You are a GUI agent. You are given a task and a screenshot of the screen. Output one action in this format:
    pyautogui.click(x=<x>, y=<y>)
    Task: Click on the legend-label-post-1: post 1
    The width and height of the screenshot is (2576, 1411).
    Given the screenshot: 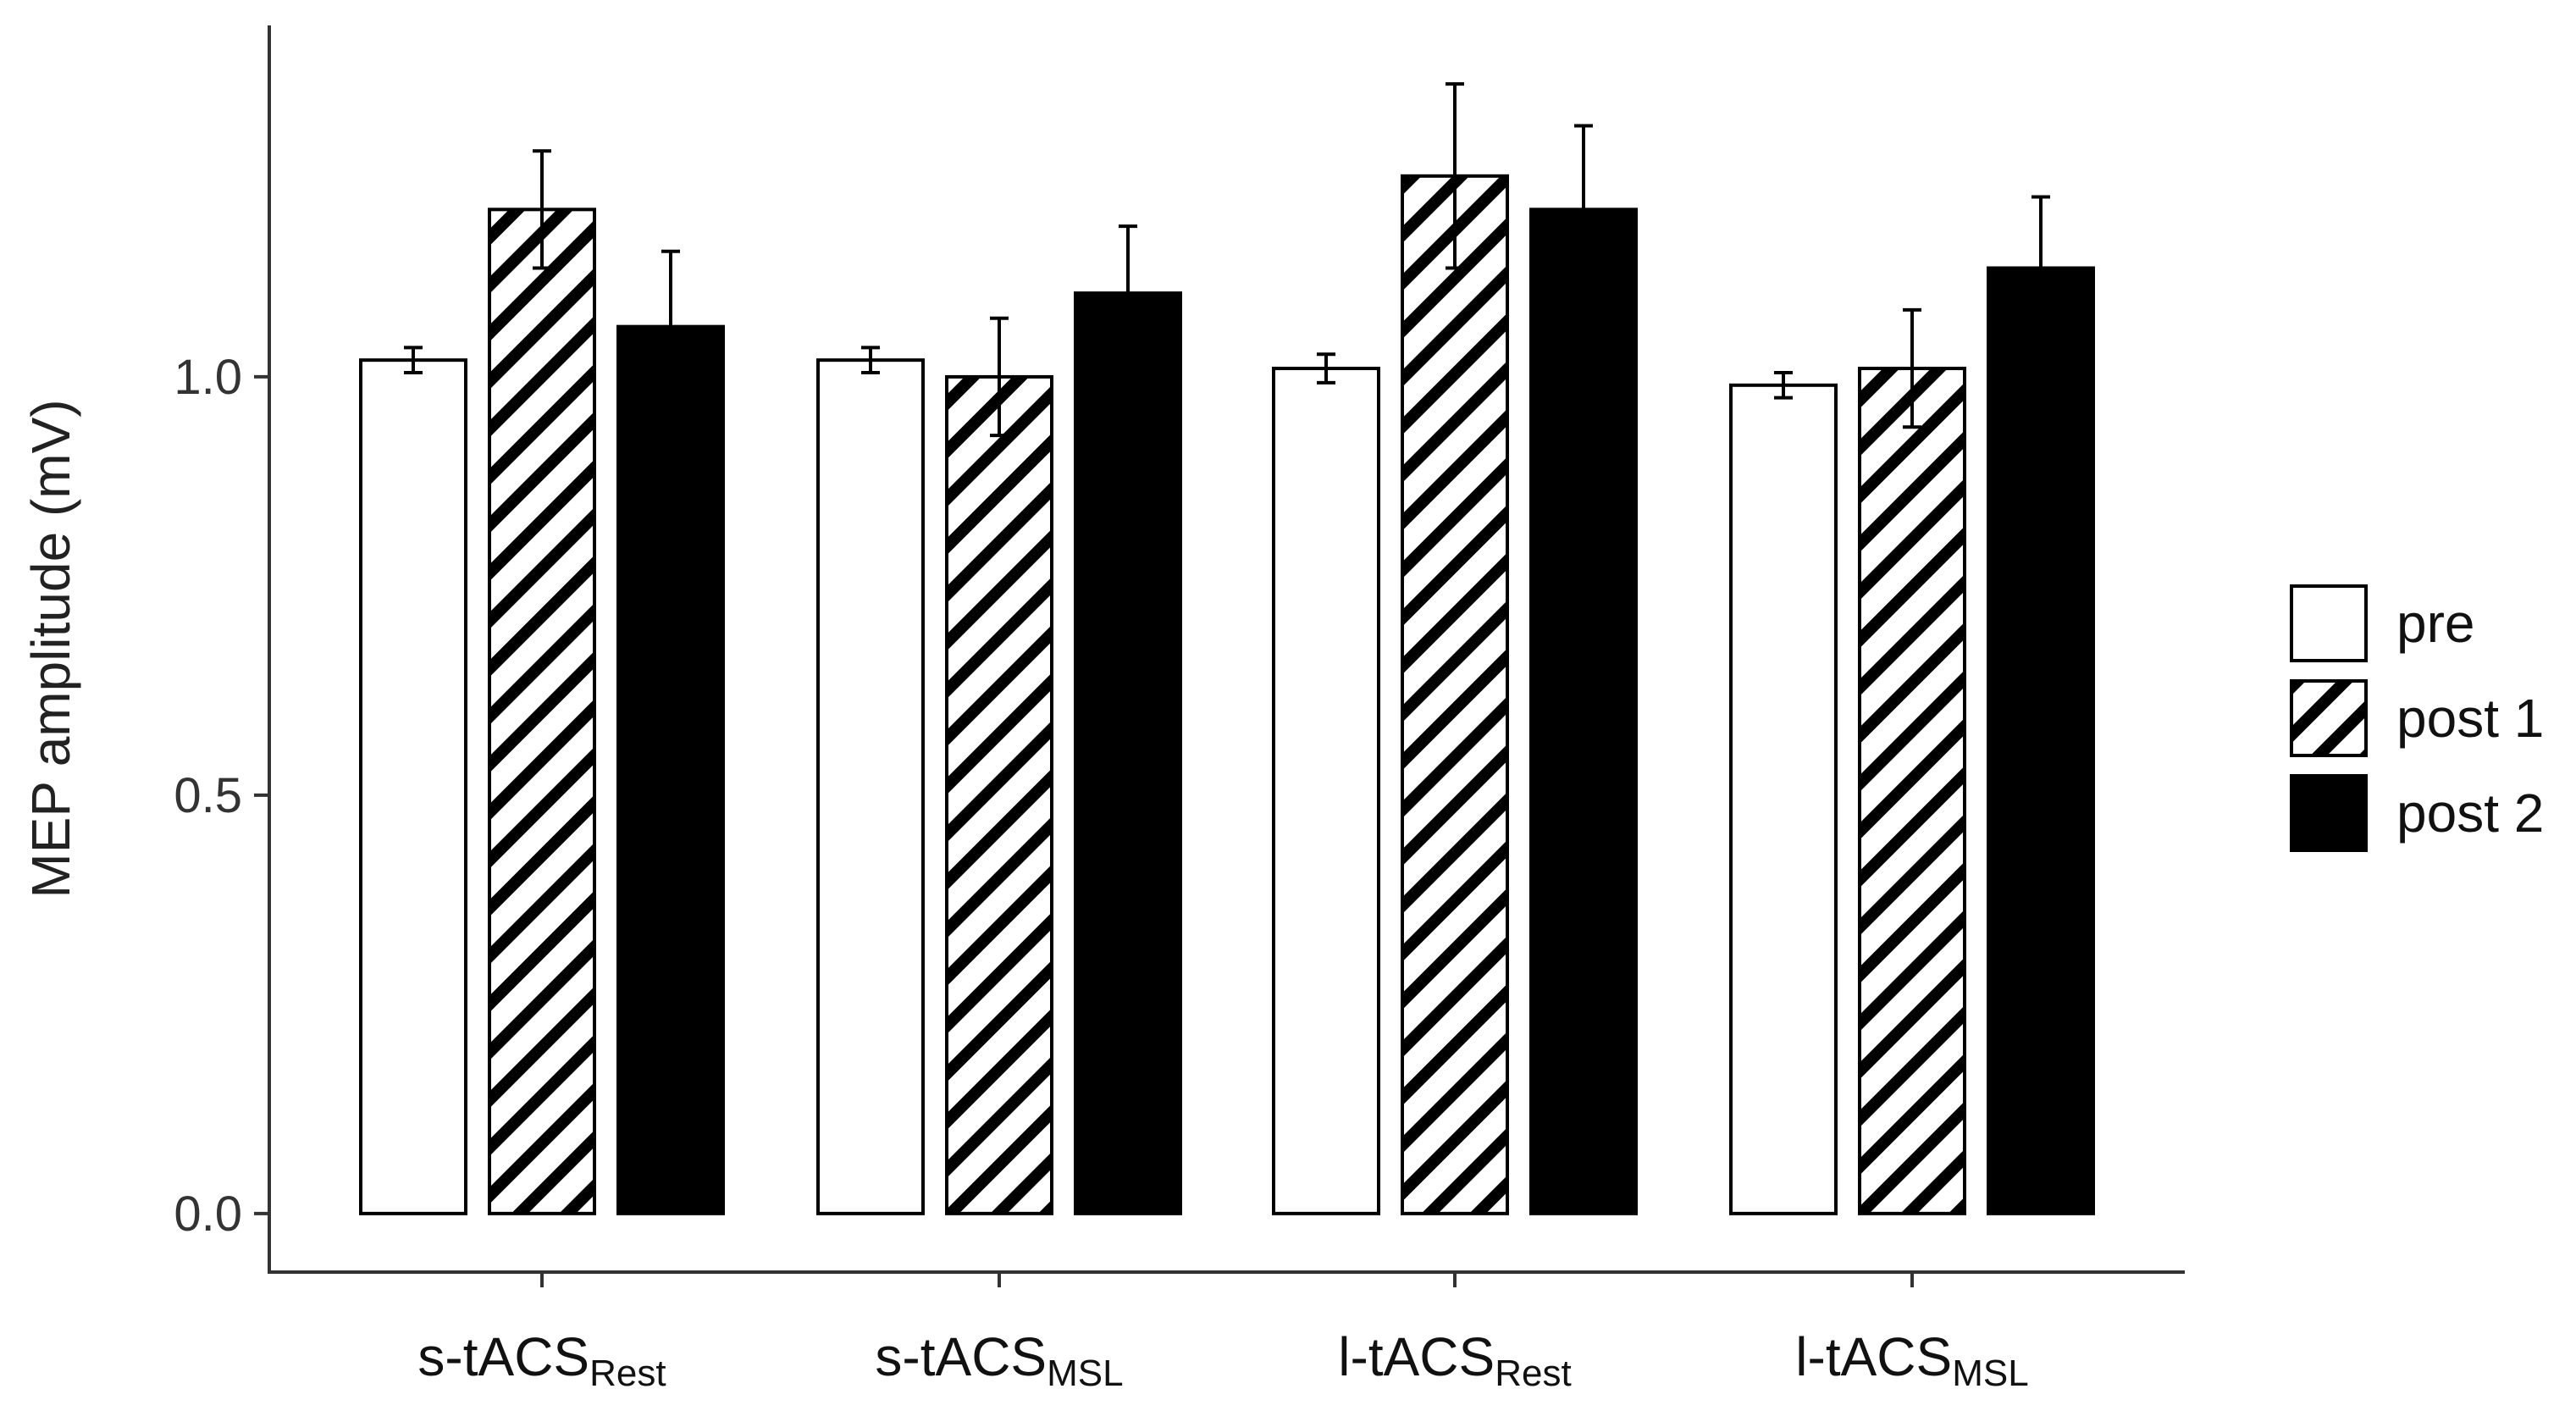 What is the action you would take?
    pyautogui.click(x=2470, y=719)
    